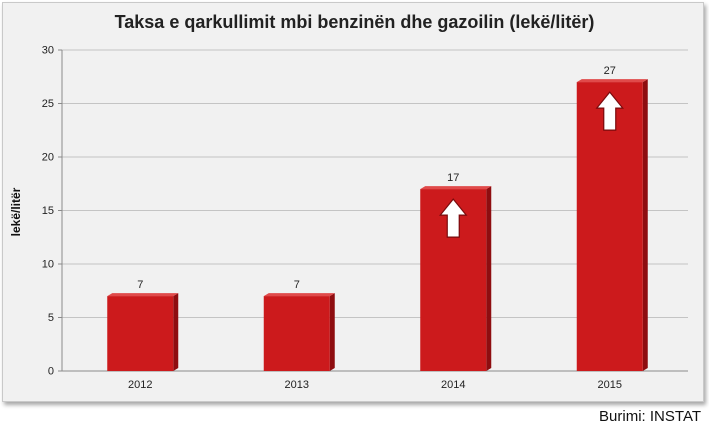  I want to click on y-axis-ticks: 0 5 10 15 20 25 30, so click(52, 211).